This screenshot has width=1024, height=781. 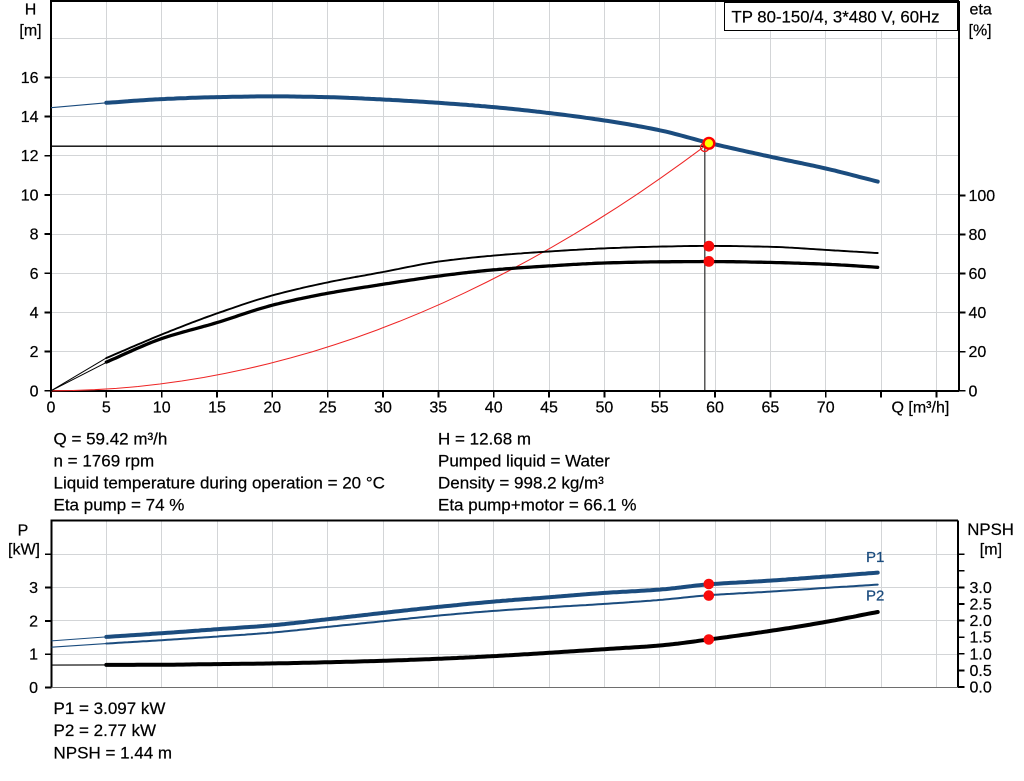 I want to click on svg-text: eta, so click(x=981, y=10).